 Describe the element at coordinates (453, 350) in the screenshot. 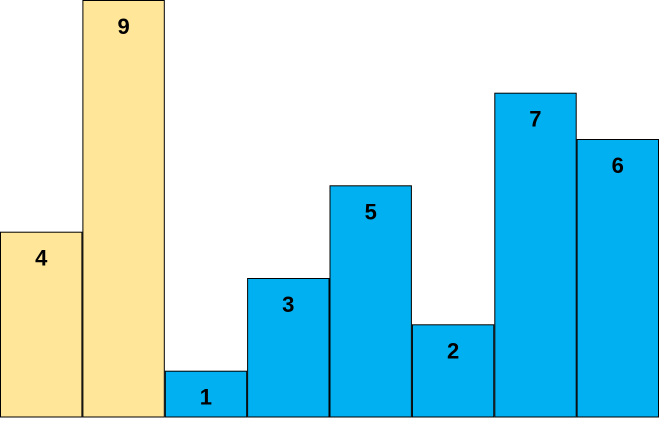

I see `bar-value-label-6: 2` at that location.